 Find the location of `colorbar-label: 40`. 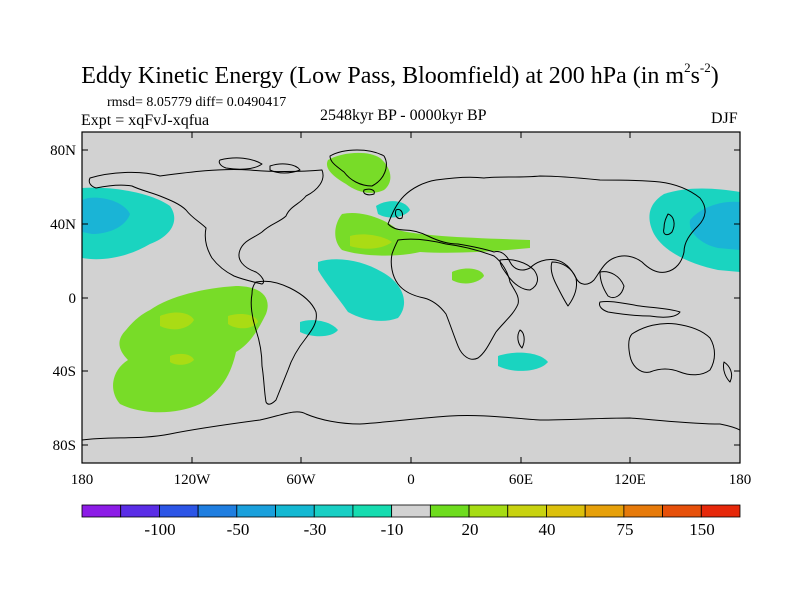

colorbar-label: 40 is located at coordinates (547, 529).